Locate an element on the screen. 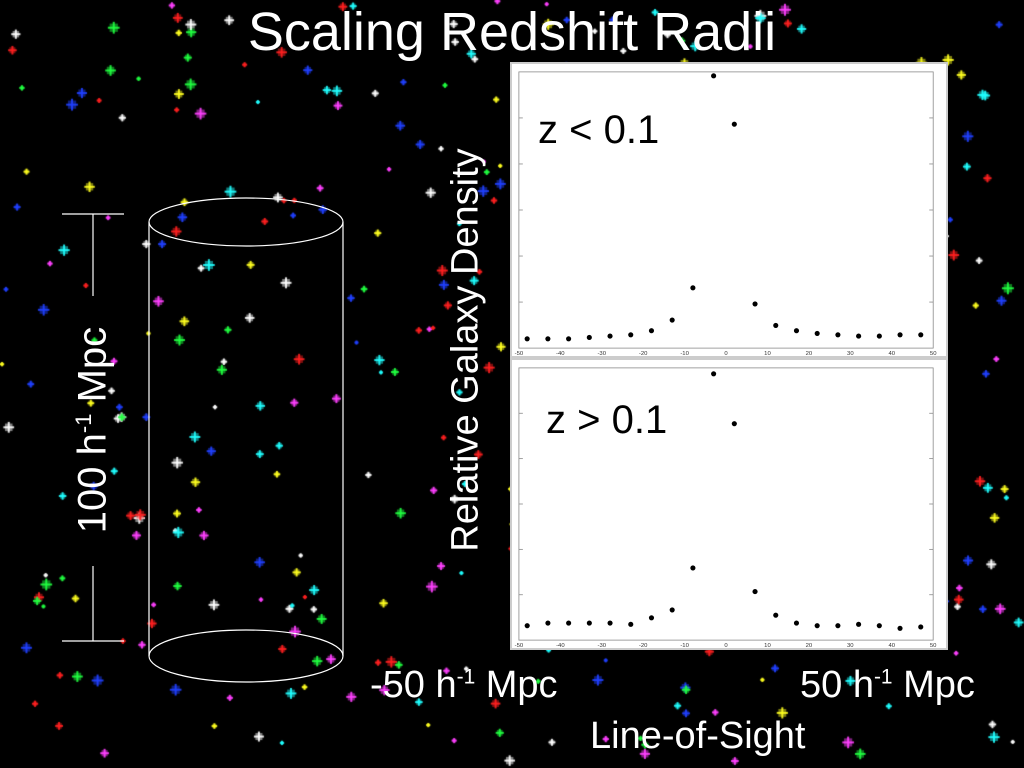 The width and height of the screenshot is (1024, 768). x-min-unit: Mpc is located at coordinates (521, 685).